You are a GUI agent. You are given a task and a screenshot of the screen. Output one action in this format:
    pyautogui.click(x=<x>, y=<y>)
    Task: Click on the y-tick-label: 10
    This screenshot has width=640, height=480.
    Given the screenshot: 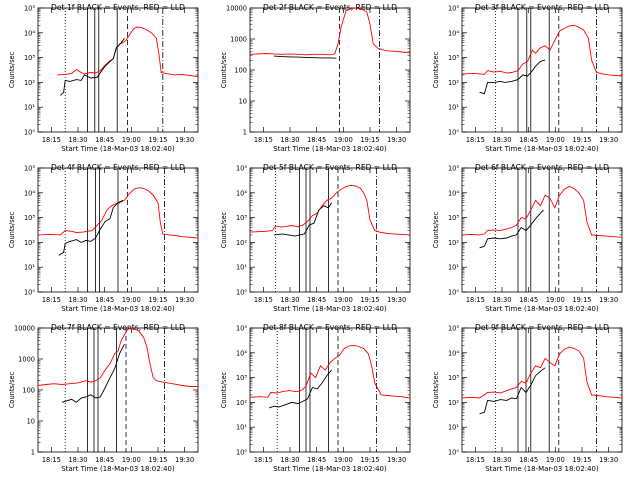 What is the action you would take?
    pyautogui.click(x=31, y=422)
    